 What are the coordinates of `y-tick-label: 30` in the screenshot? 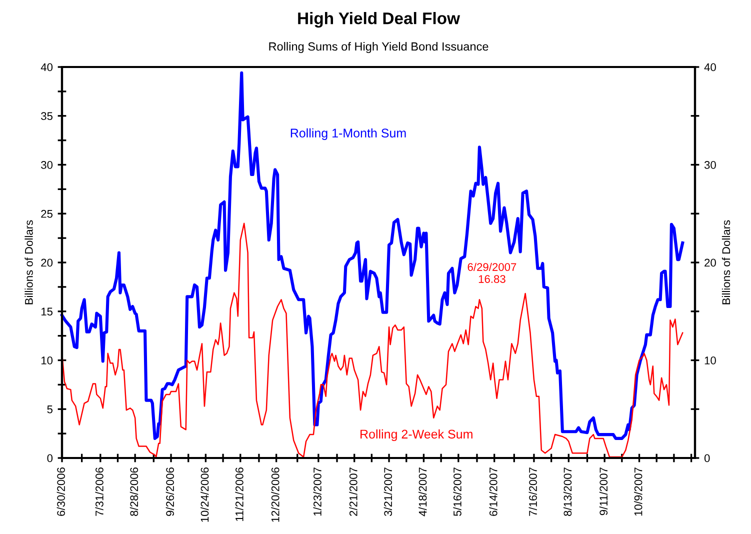 It's located at (47, 165).